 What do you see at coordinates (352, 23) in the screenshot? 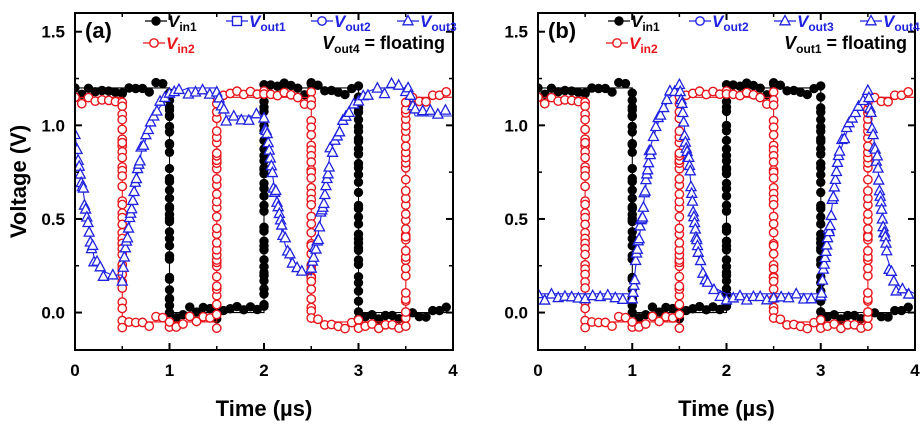
I see `legend-label: Vout2` at bounding box center [352, 23].